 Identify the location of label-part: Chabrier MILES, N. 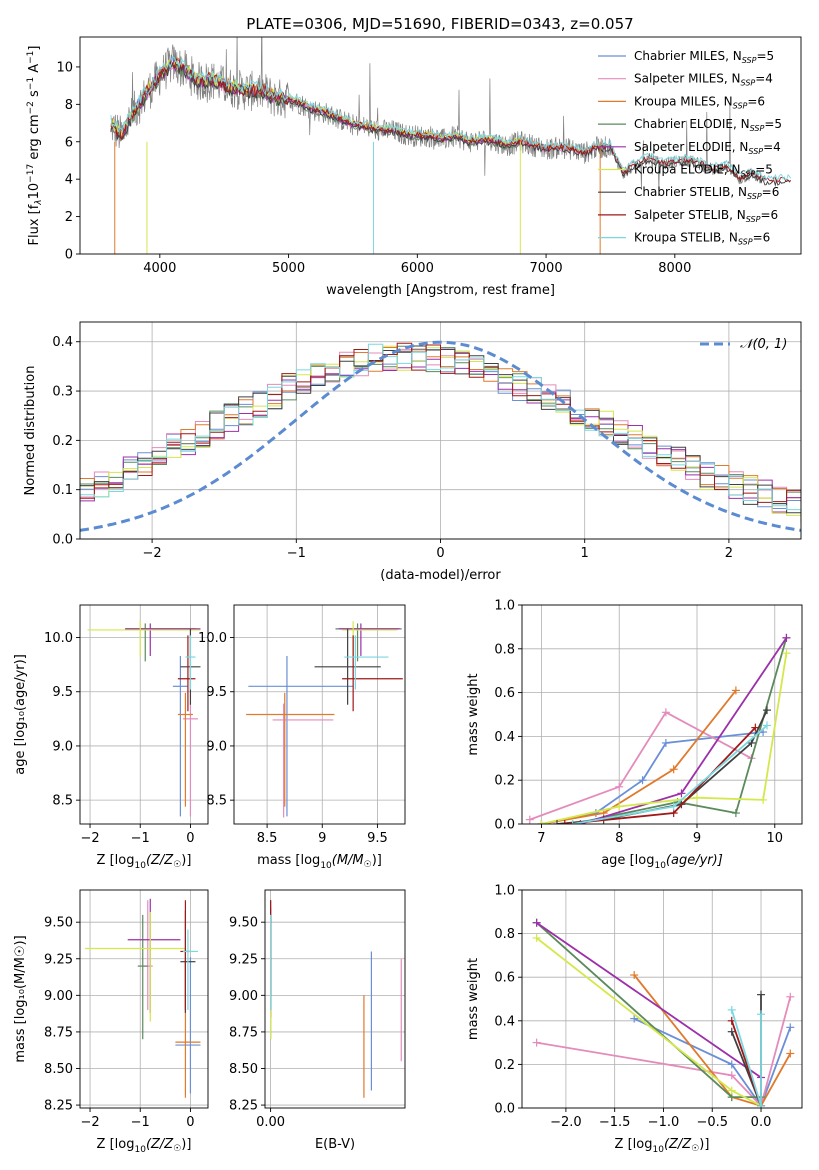
(688, 56).